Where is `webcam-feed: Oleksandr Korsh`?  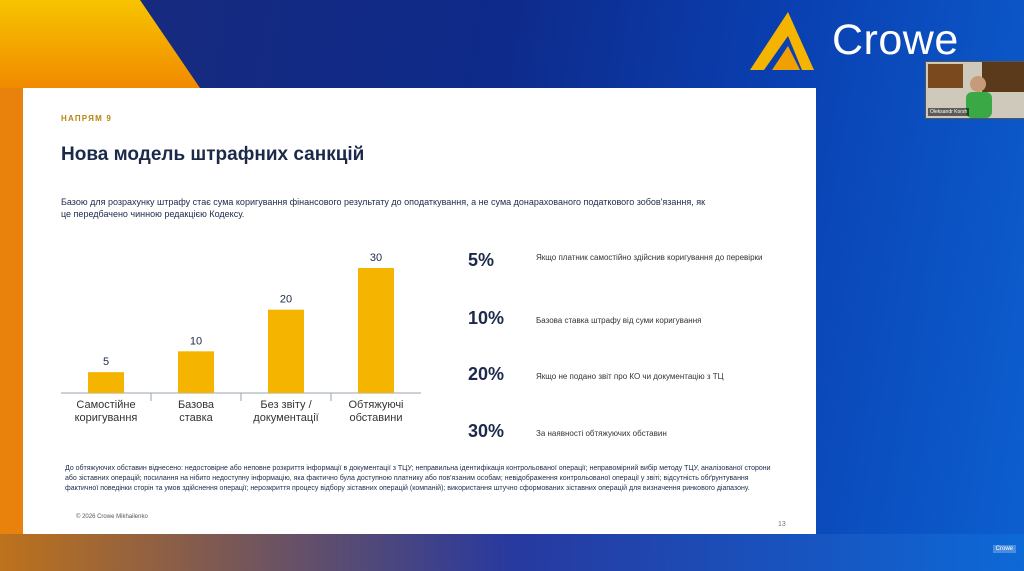 webcam-feed: Oleksandr Korsh is located at coordinates (974, 90).